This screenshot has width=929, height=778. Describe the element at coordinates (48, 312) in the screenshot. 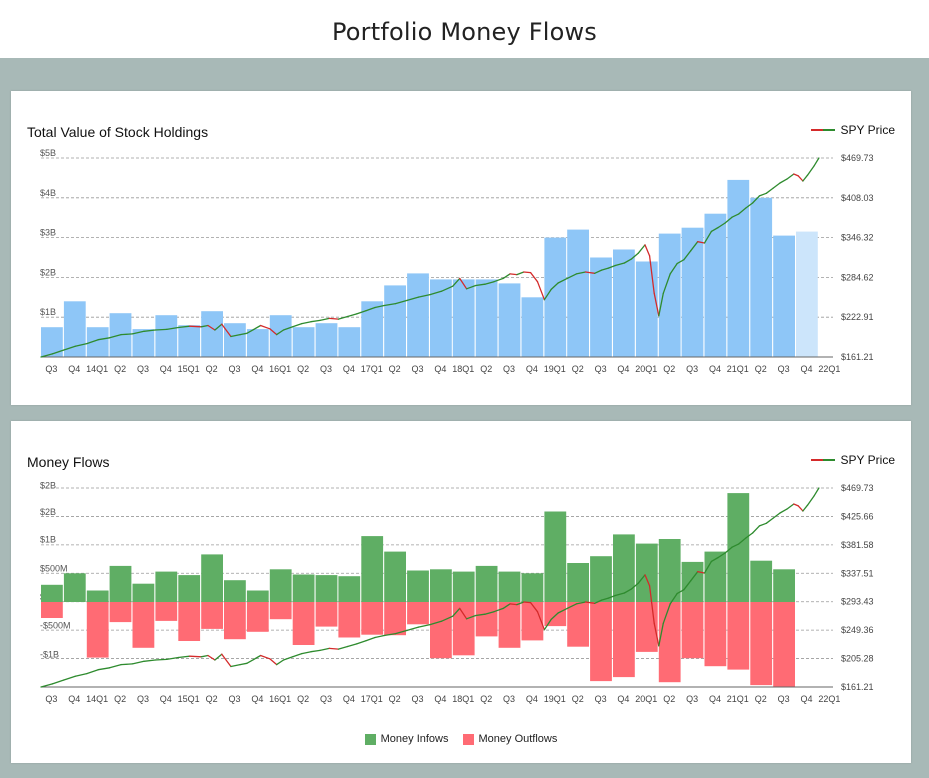

I see `y-tick-label: $1B` at that location.